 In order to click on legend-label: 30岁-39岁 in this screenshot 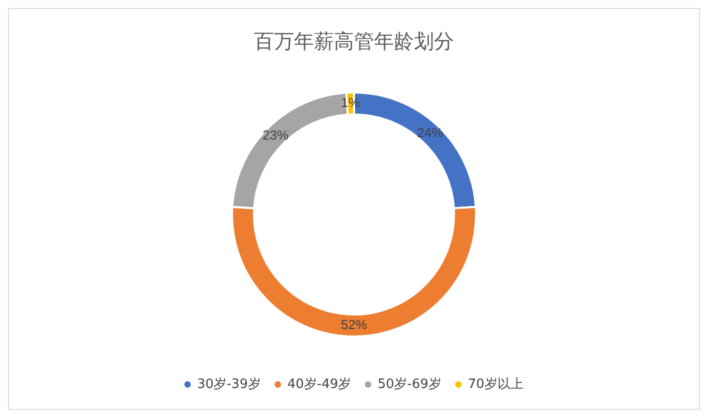, I will do `click(229, 384)`.